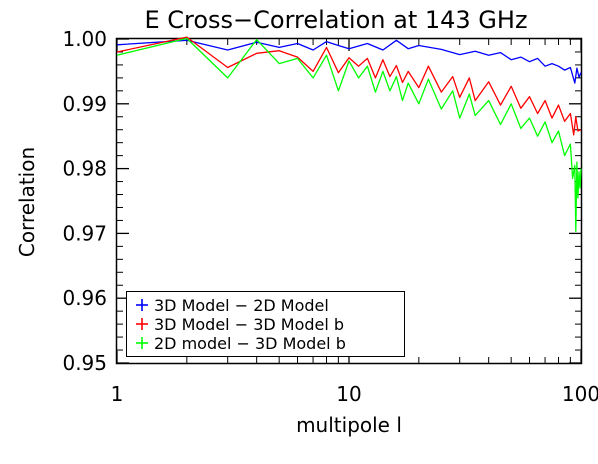  I want to click on legend-entry-3: 2D model − 3D Model b, so click(241, 343).